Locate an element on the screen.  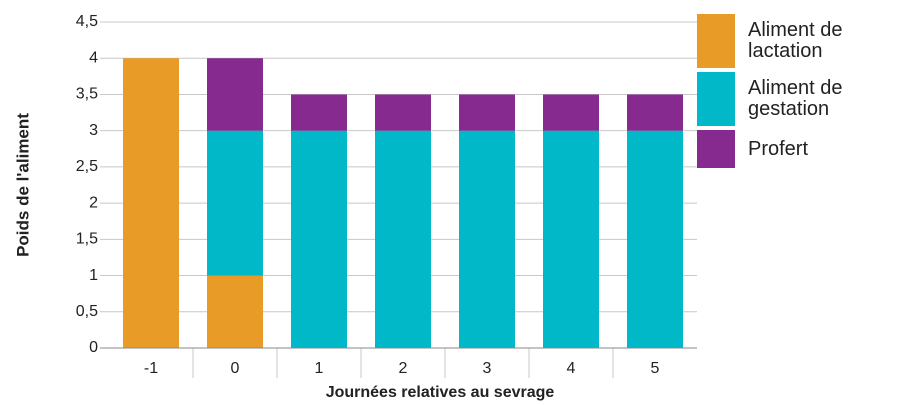
y-tick-label: 4 is located at coordinates (93, 57).